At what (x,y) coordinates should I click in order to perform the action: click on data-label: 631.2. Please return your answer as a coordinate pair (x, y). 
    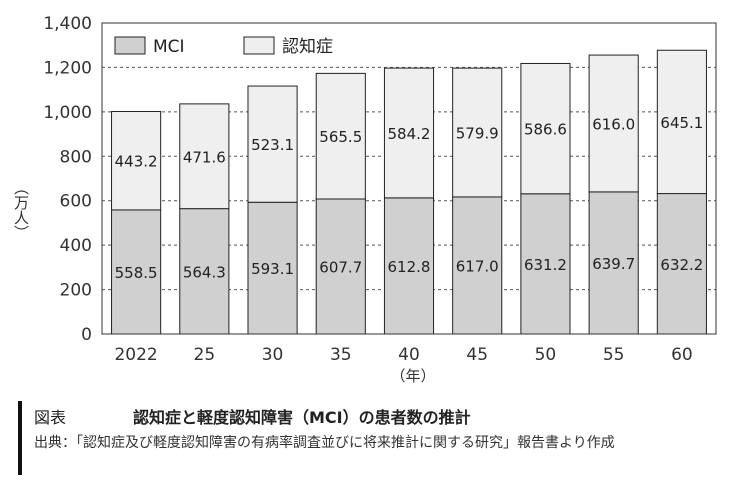
    Looking at the image, I should click on (545, 265).